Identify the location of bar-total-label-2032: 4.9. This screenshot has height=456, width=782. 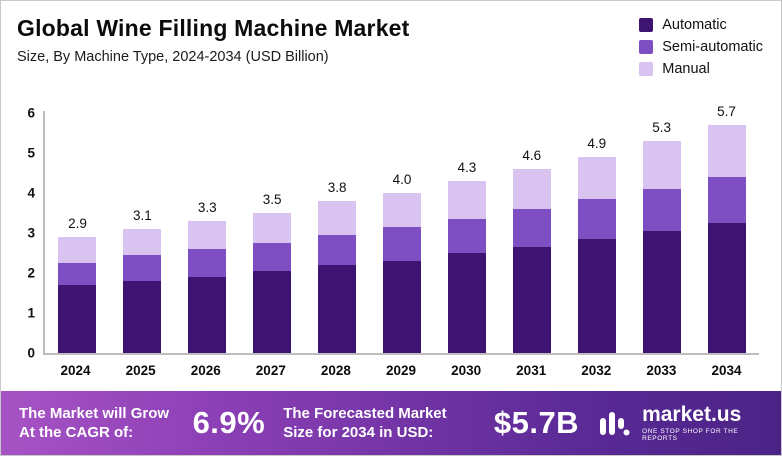
(597, 143).